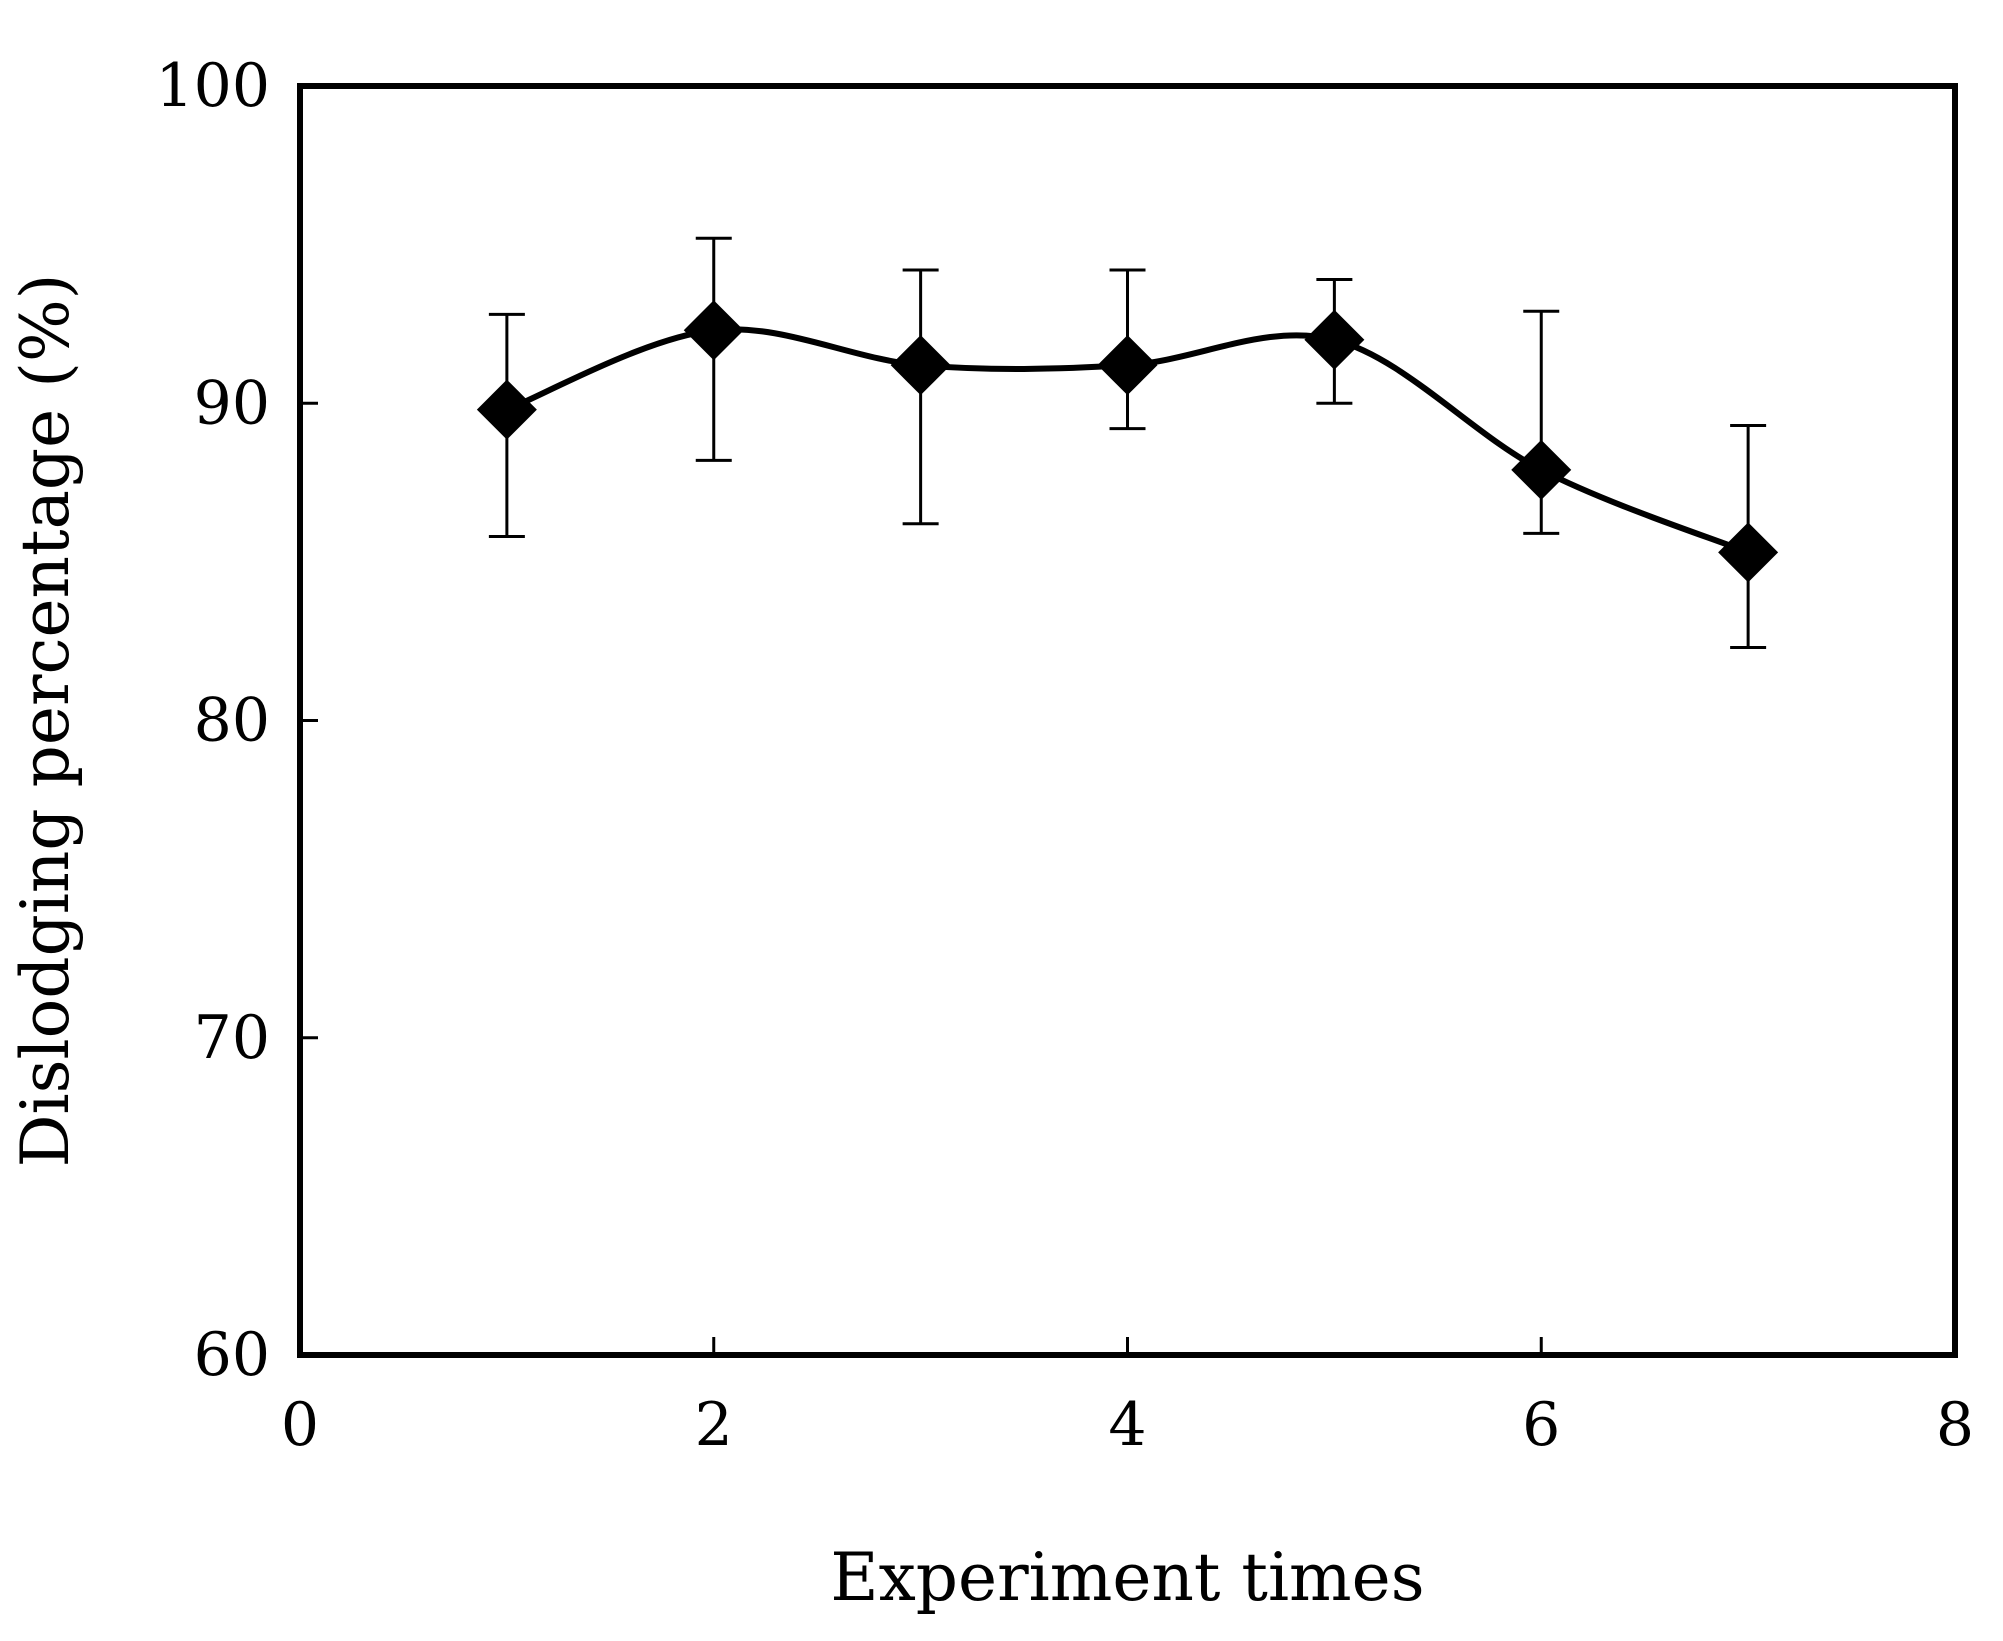  Describe the element at coordinates (232, 721) in the screenshot. I see `y-tick-label-80: 80` at that location.